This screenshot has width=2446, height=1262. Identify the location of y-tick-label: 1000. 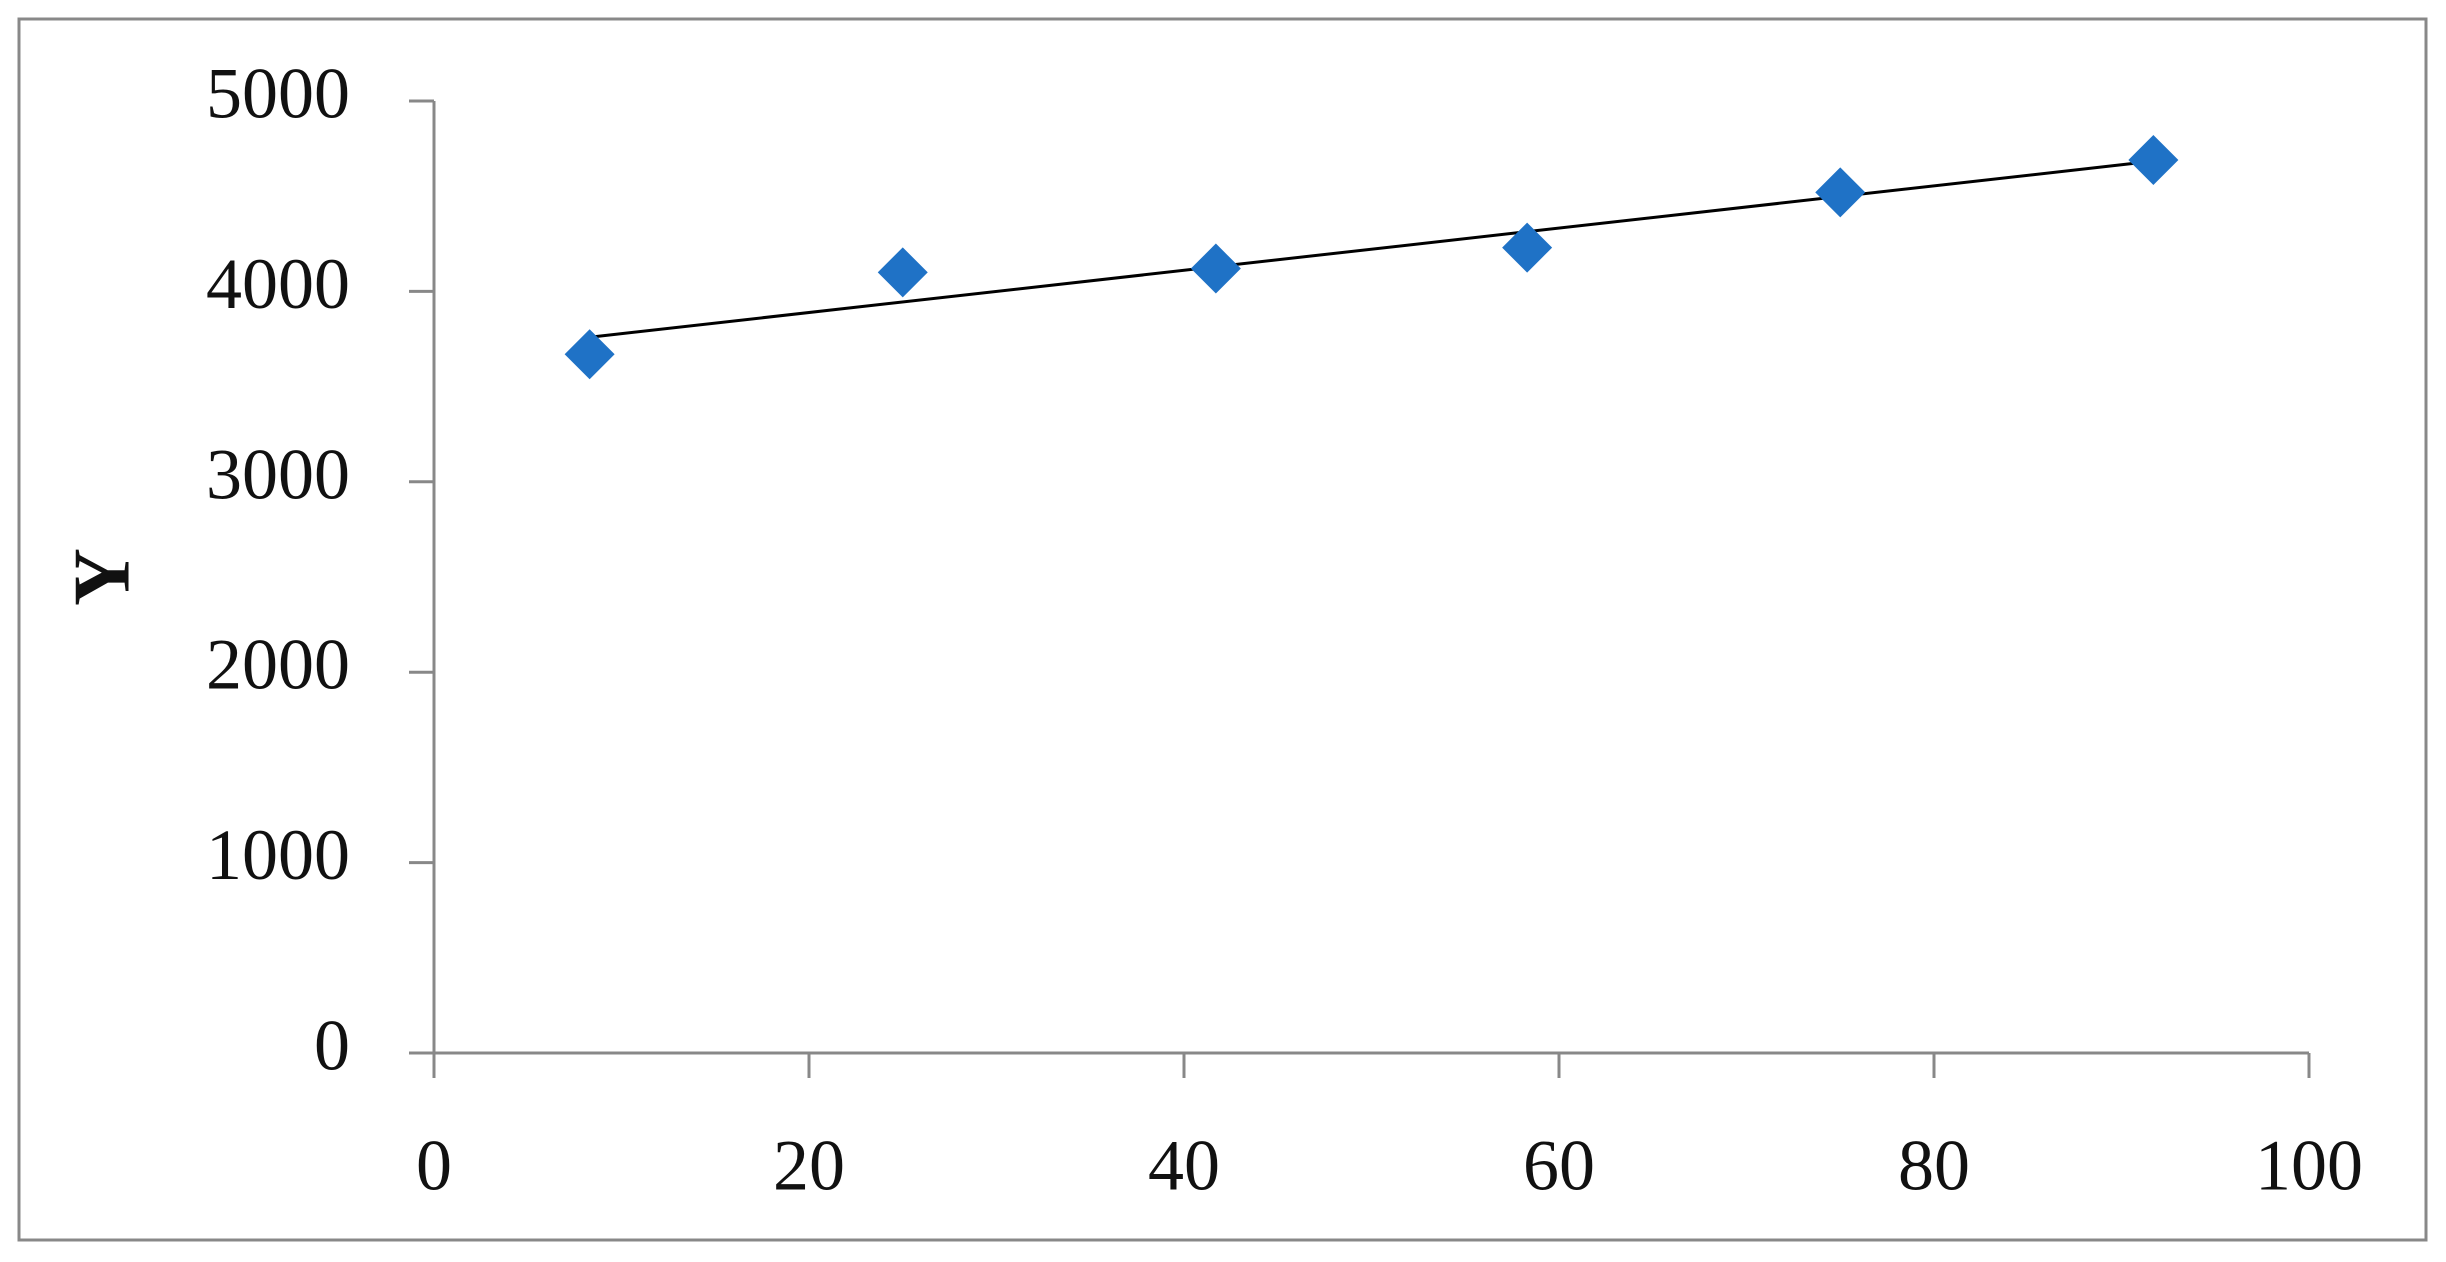
(278, 855).